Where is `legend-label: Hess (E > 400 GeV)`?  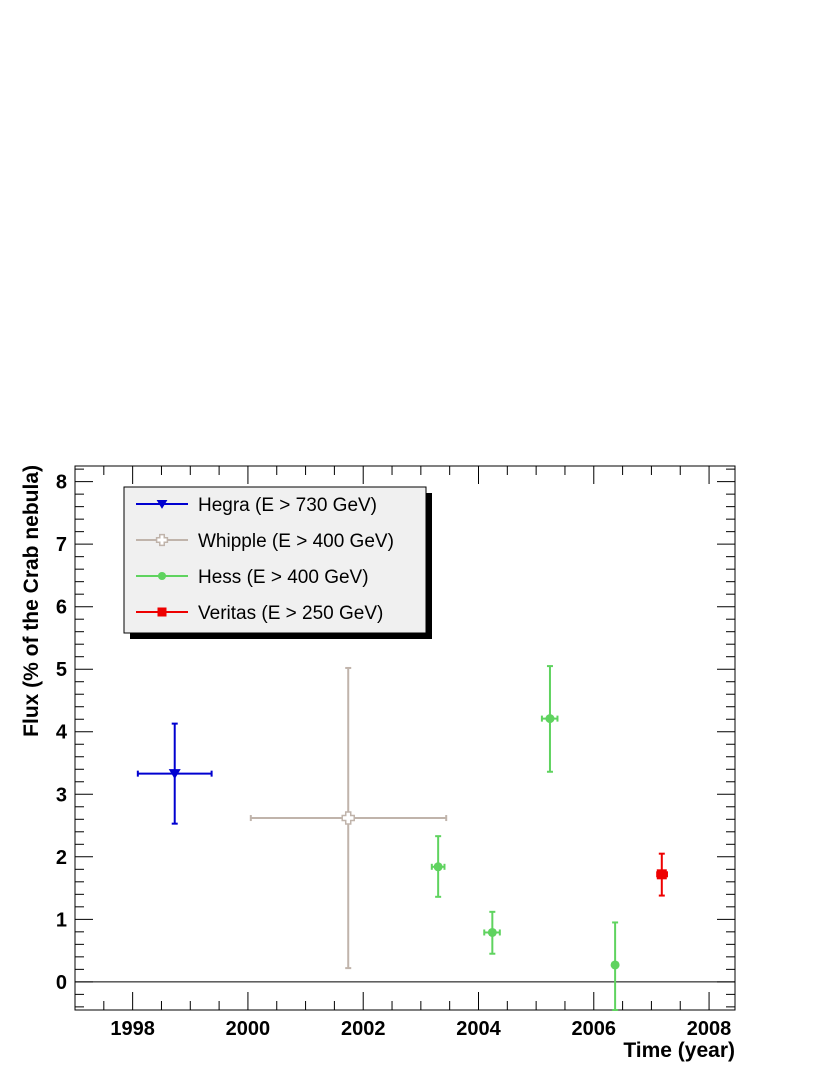
legend-label: Hess (E > 400 GeV) is located at coordinates (283, 577).